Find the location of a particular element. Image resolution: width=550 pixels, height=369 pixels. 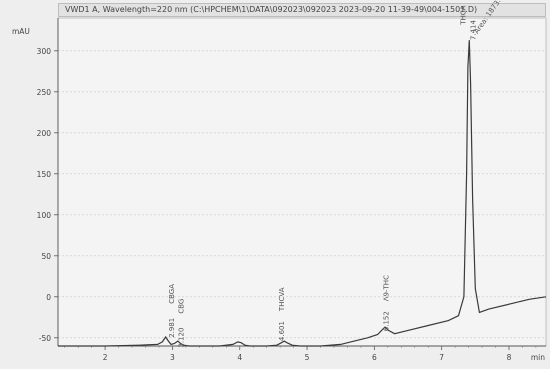

x-tick-label: 3 is located at coordinates (172, 357).